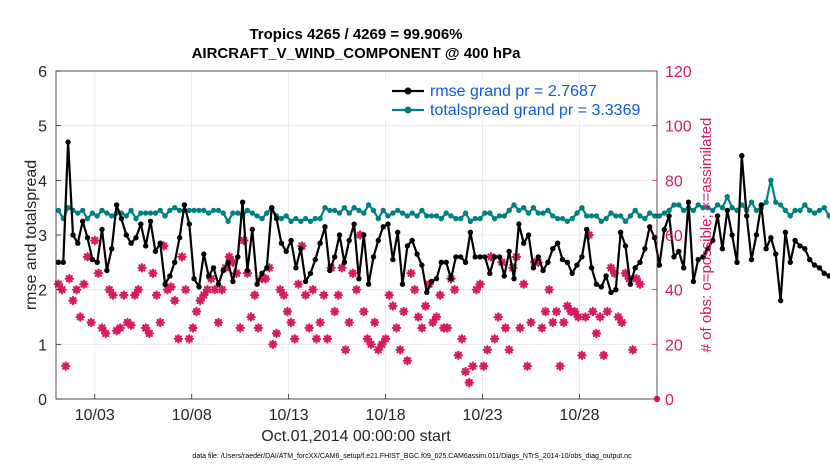  What do you see at coordinates (42, 181) in the screenshot?
I see `y-tick-label-left: 4` at bounding box center [42, 181].